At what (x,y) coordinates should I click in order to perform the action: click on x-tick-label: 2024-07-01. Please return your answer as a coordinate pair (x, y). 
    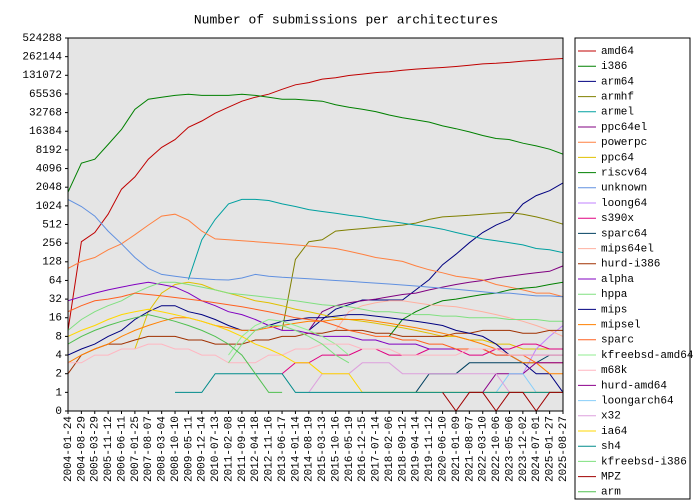
    Looking at the image, I should click on (537, 449).